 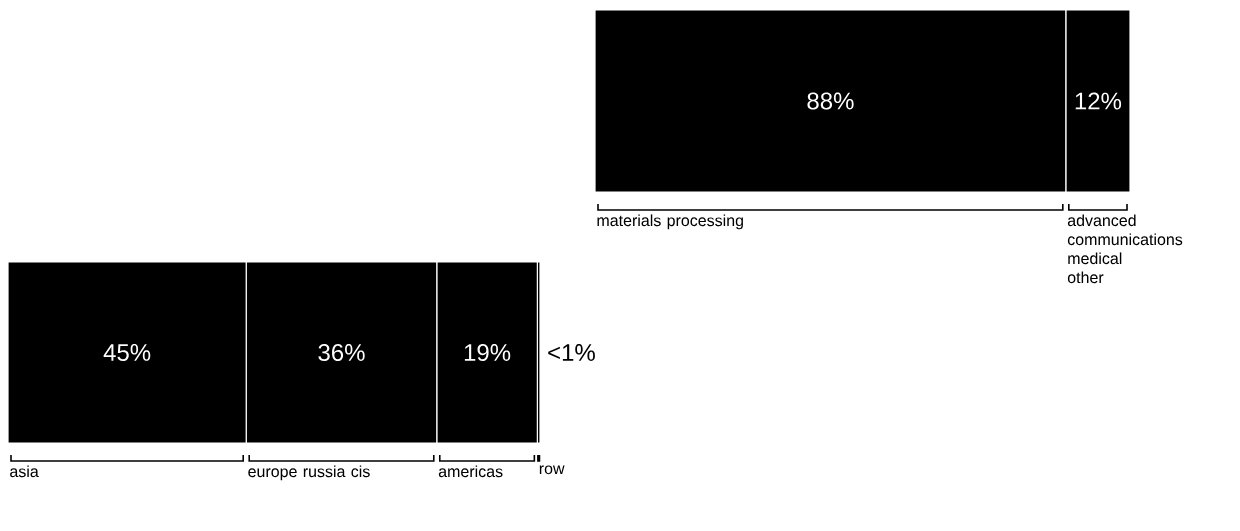 I want to click on data-label: 36%, so click(x=341, y=353).